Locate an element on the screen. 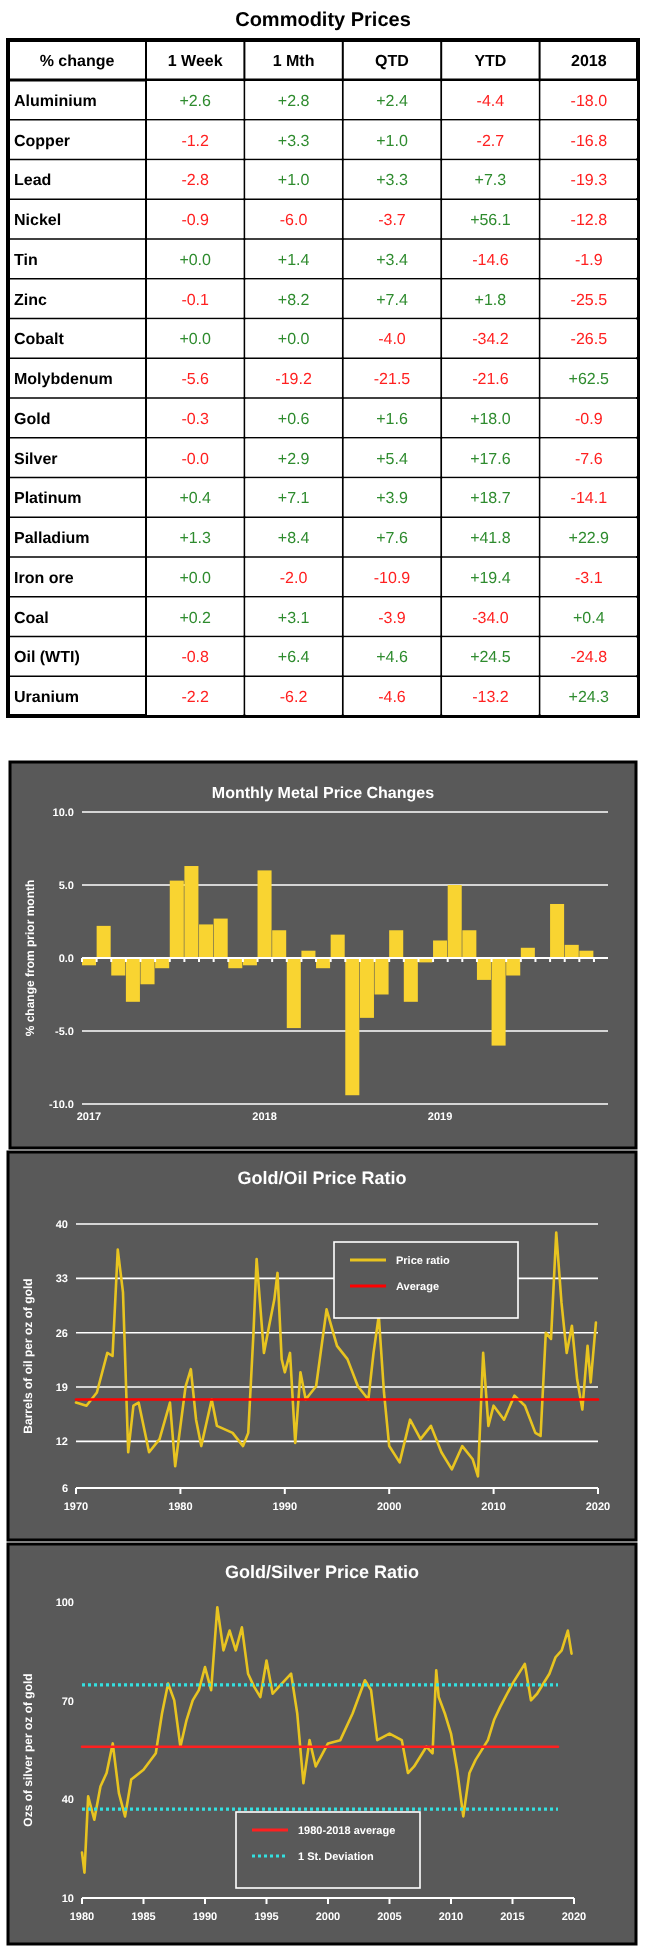 The width and height of the screenshot is (646, 1948). data-label: -10.9 is located at coordinates (392, 577).